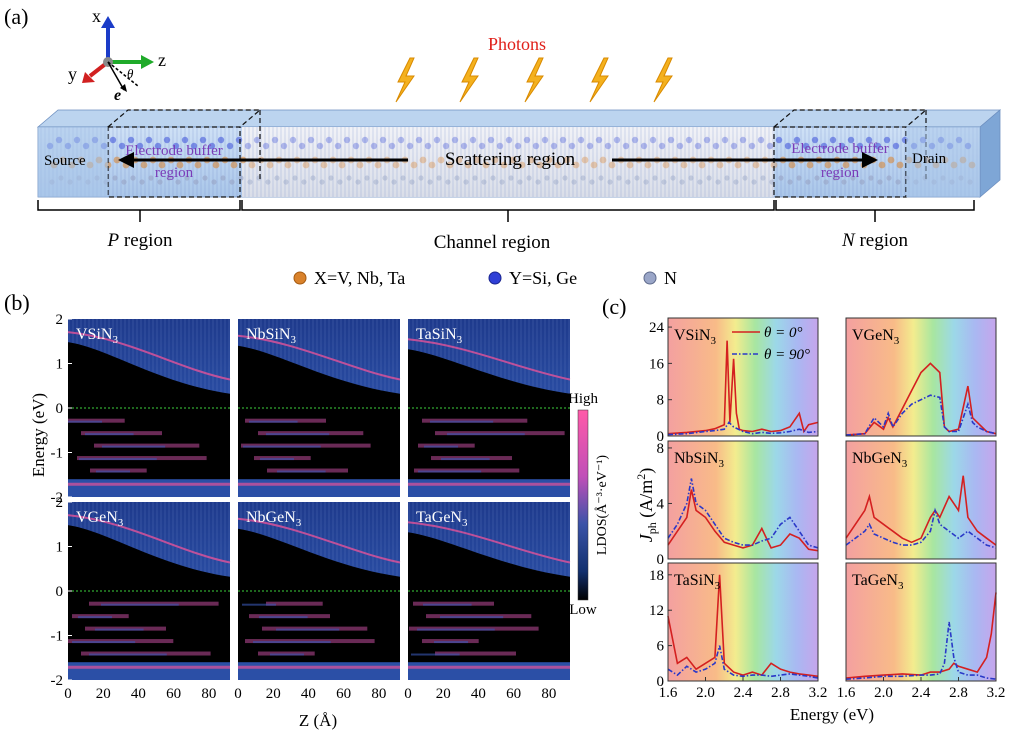 The height and width of the screenshot is (731, 1024). Describe the element at coordinates (646, 505) in the screenshot. I see `panel-c-ylabel: Jph (A/m2)` at that location.